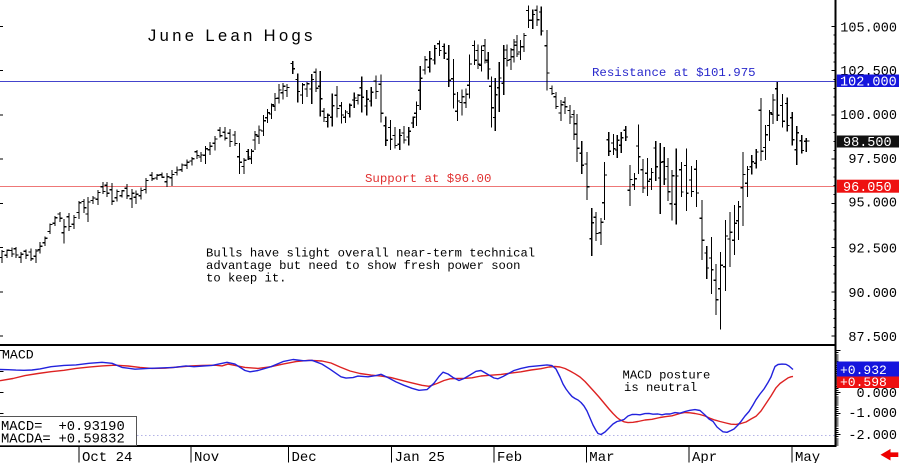 The height and width of the screenshot is (463, 899). I want to click on svg-text: Oct 24, so click(107, 456).